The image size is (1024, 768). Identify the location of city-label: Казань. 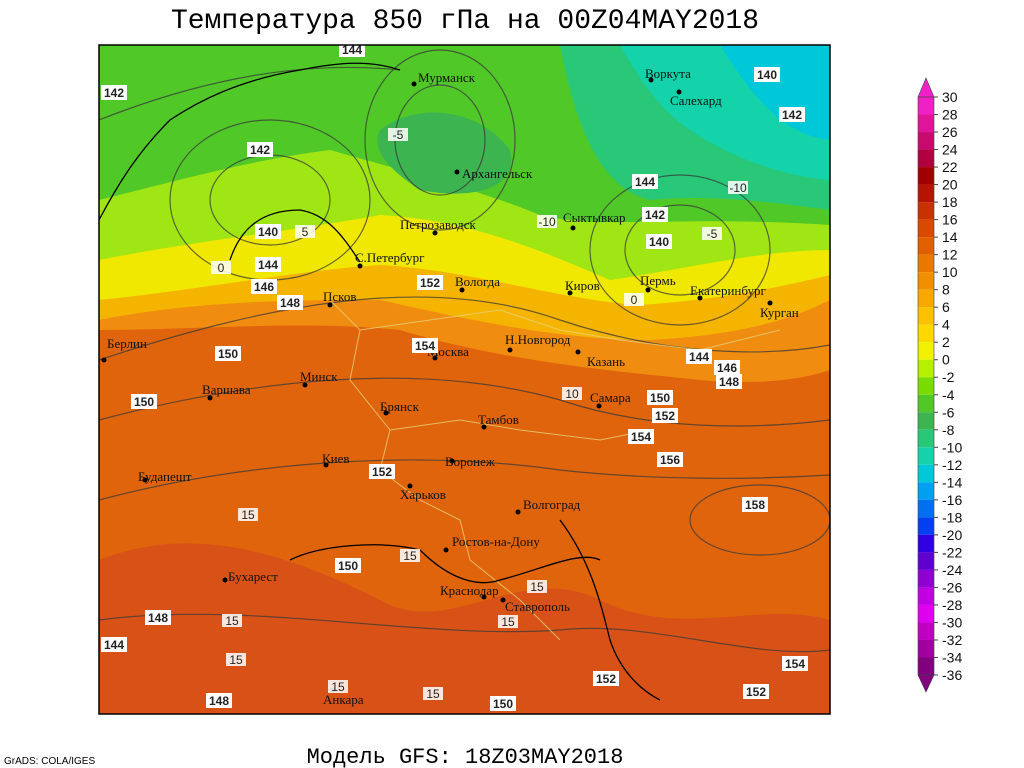
(606, 361).